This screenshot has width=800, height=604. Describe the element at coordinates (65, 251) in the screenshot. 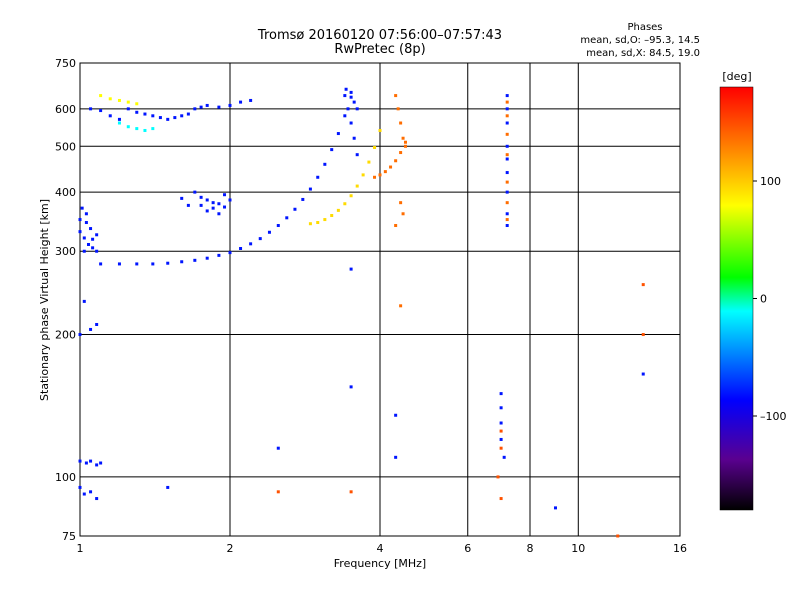

I see `y-tick-label: 300` at that location.